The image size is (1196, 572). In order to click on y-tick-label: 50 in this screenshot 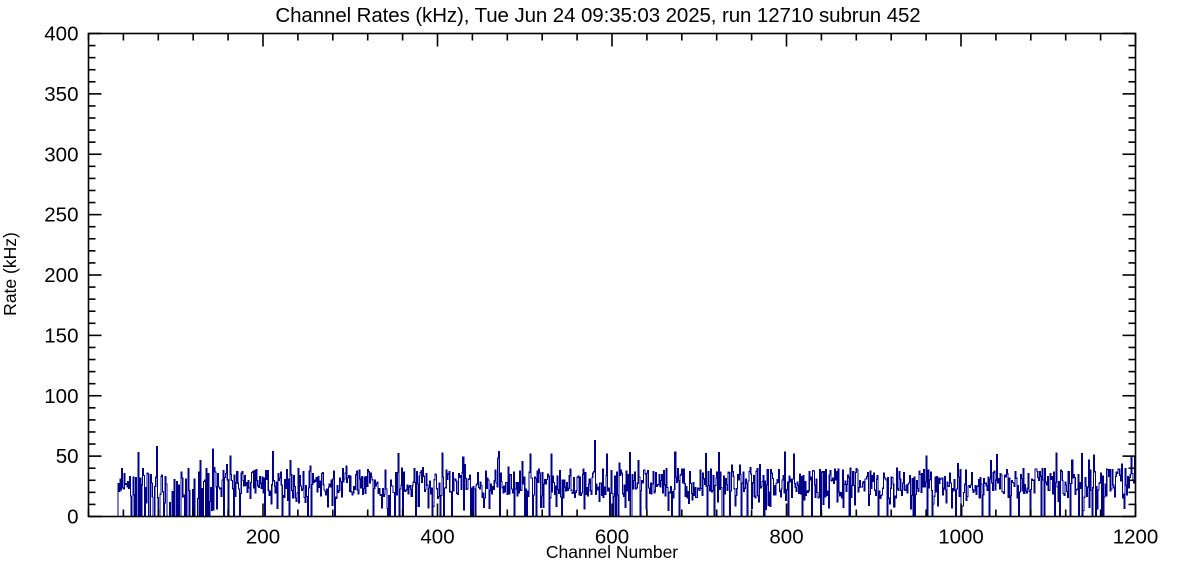, I will do `click(67, 456)`.